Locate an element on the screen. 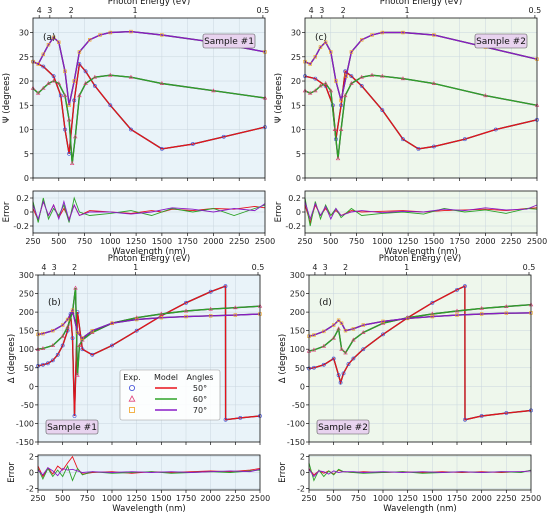 This screenshot has width=550, height=517. error-line is located at coordinates (149, 472).